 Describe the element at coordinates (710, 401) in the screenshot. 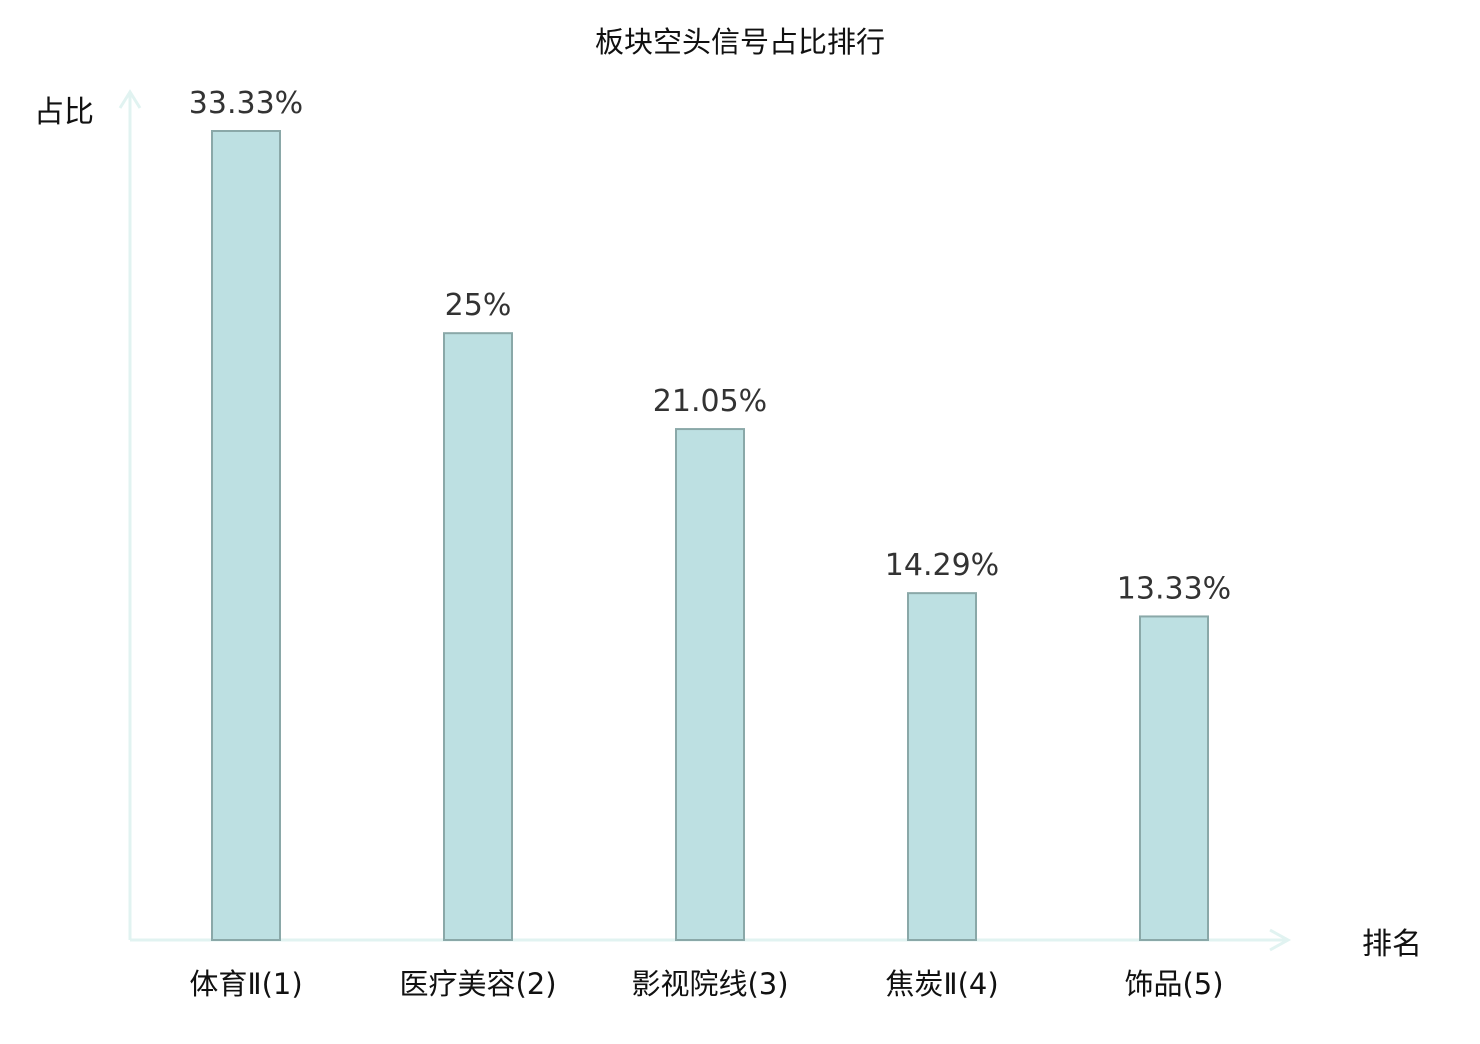

I see `value-label-3: 21.05%` at that location.